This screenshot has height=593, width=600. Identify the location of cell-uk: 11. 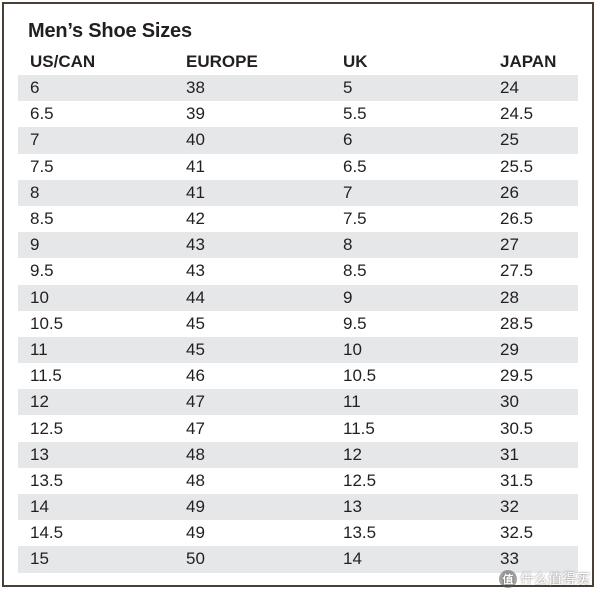
(409, 402).